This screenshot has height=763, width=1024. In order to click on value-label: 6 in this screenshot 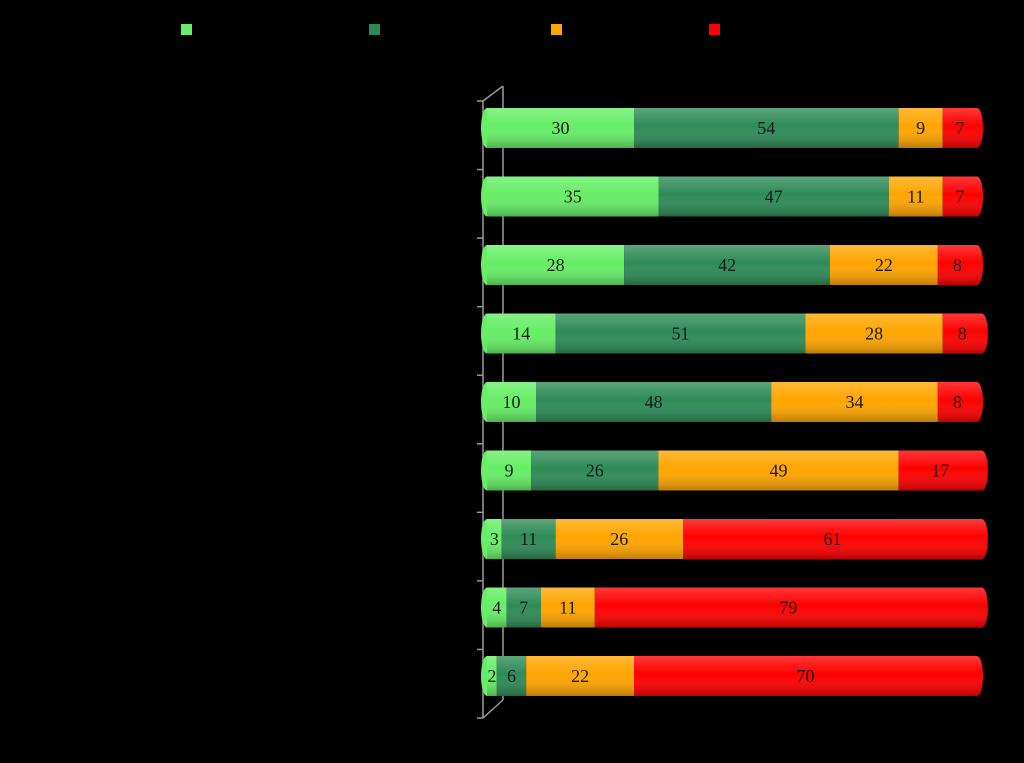, I will do `click(511, 676)`.